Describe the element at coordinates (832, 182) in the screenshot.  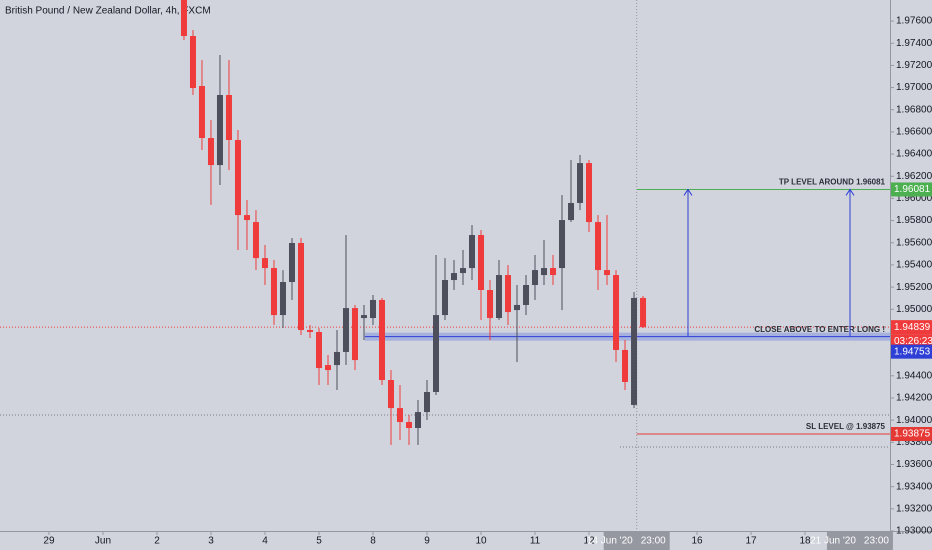
I see `level-label: TP LEVEL AROUND 1.96081` at that location.